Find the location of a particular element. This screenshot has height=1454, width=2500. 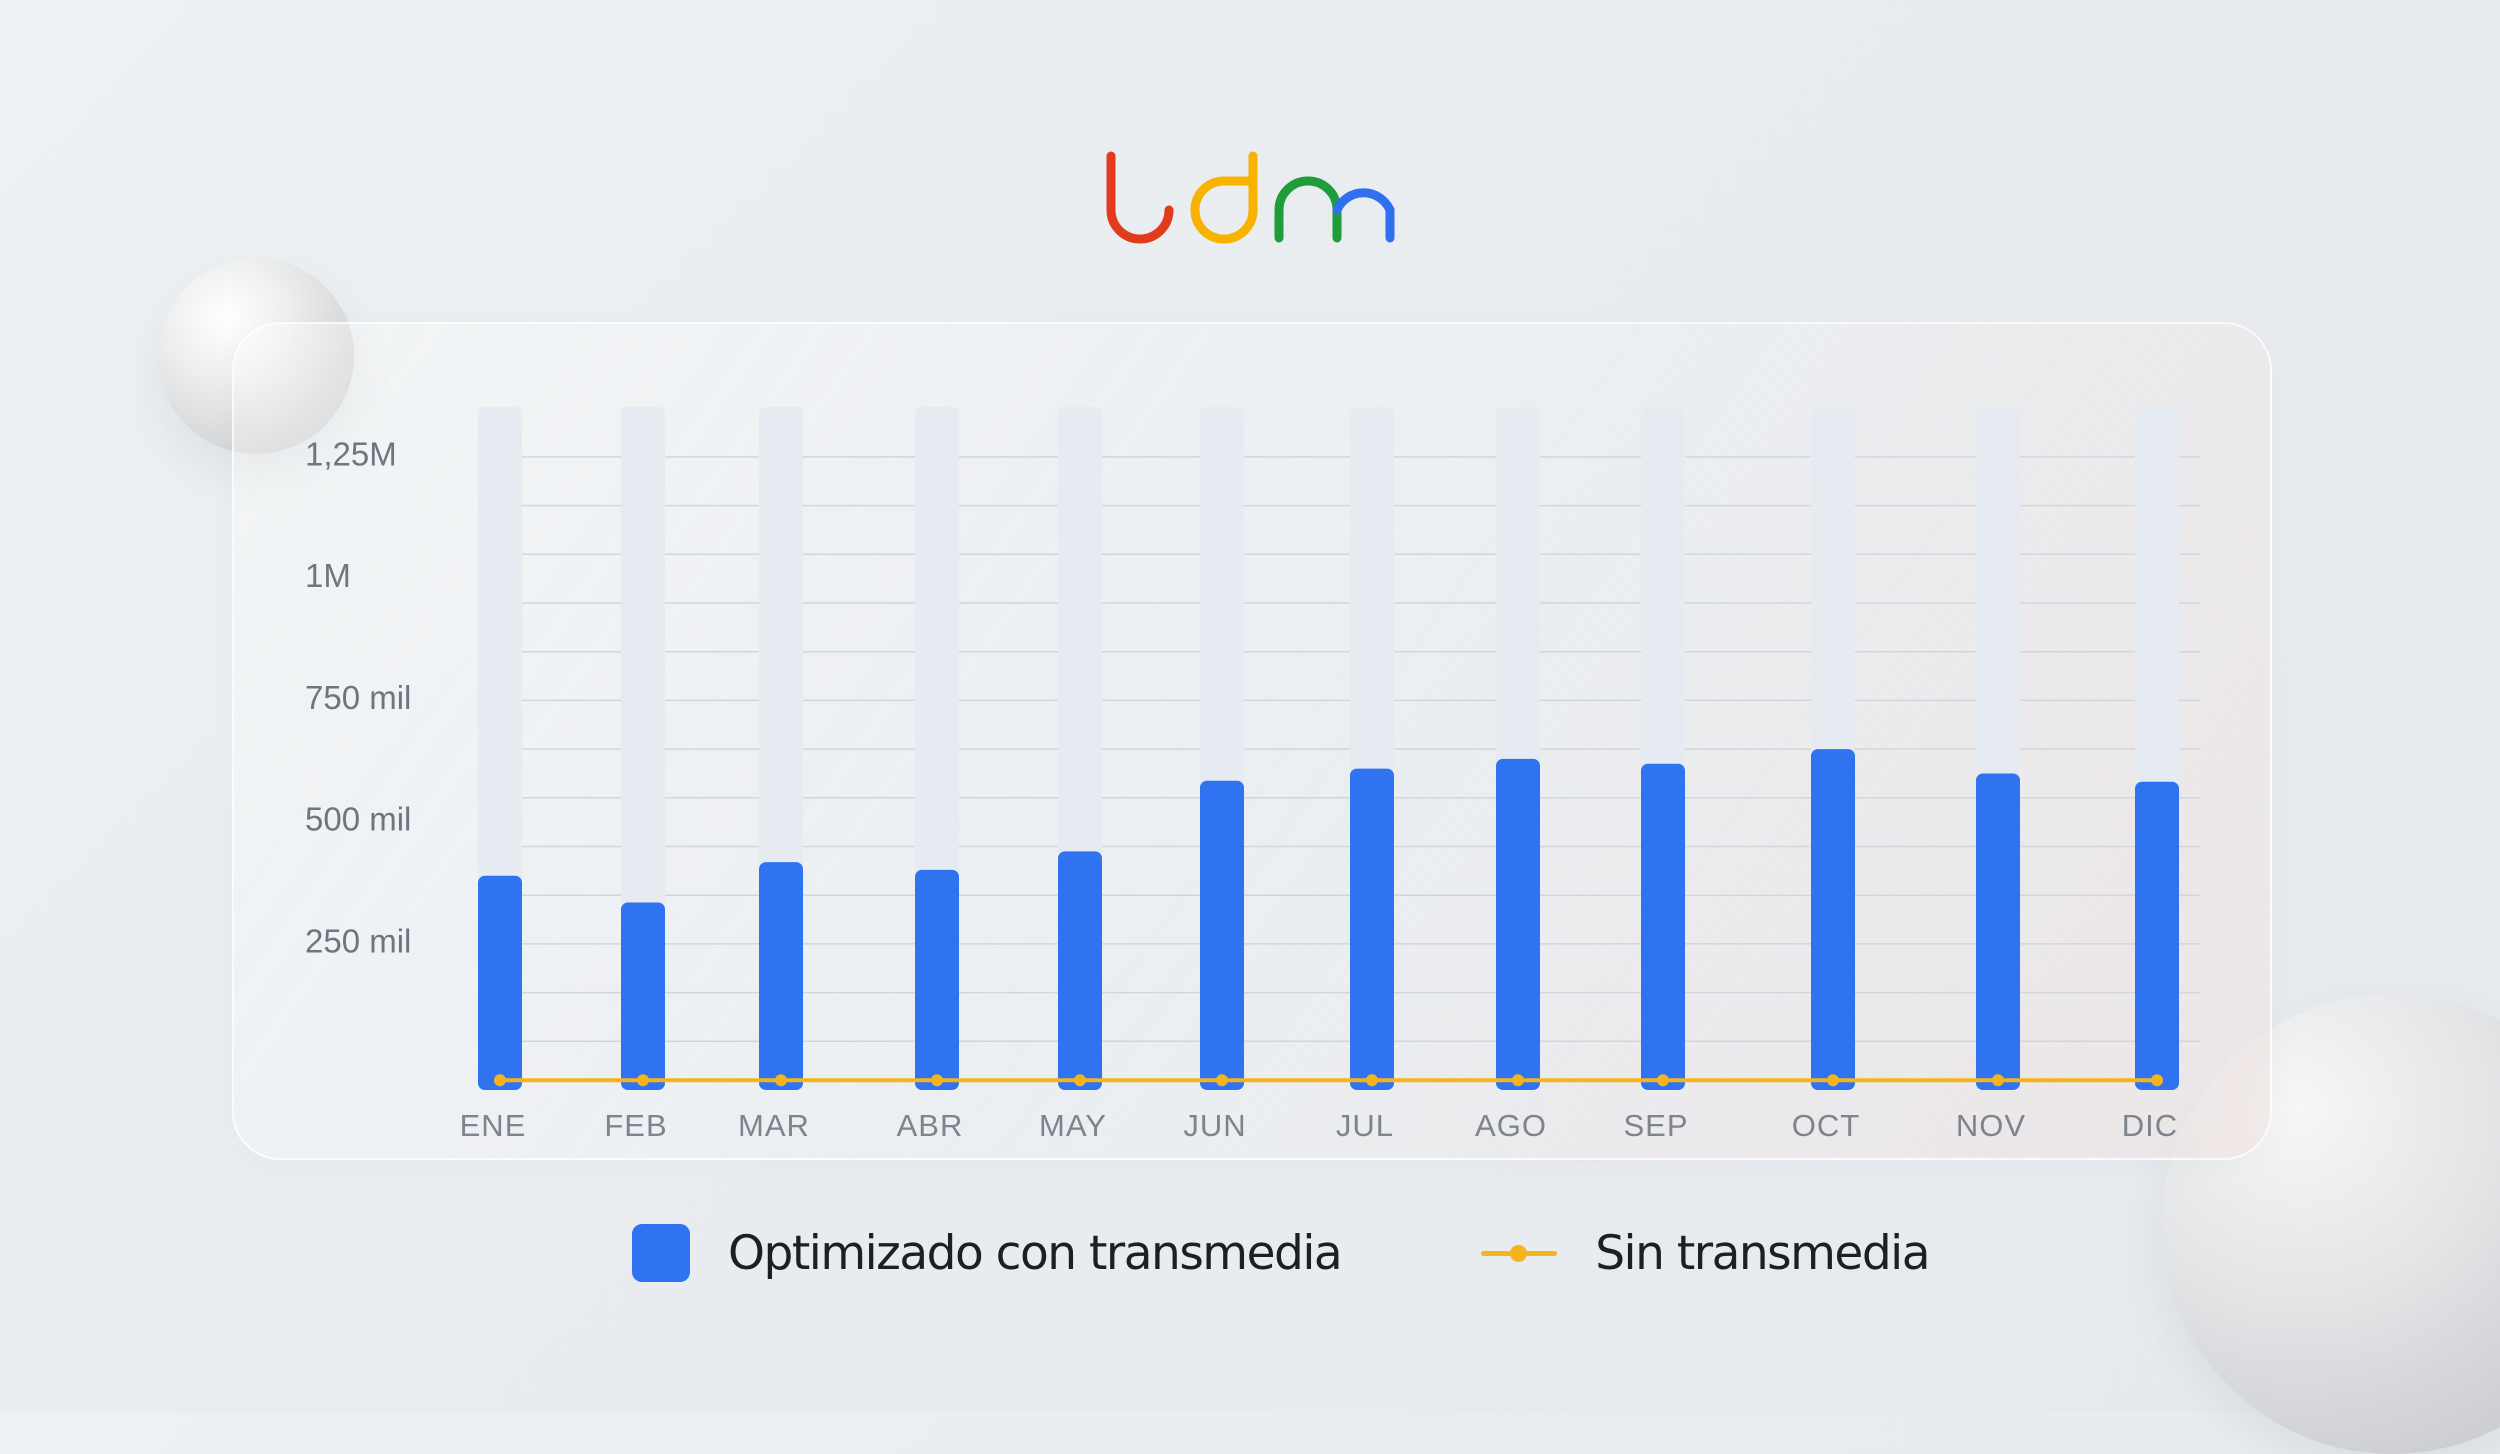

x-tick-label: MAR is located at coordinates (774, 1125).